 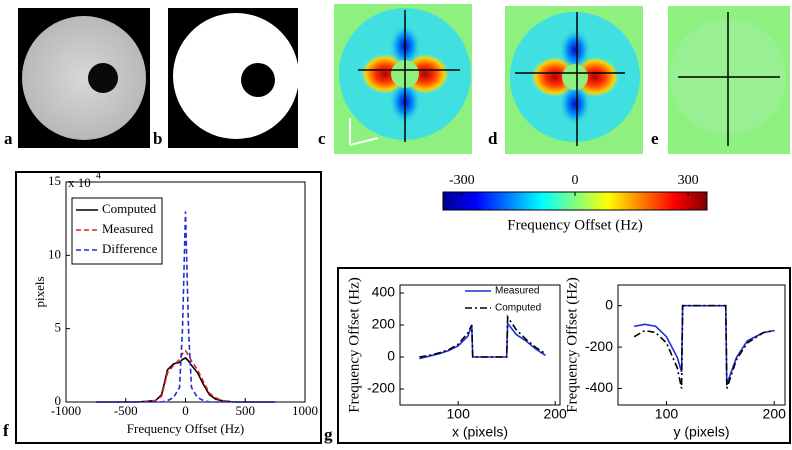 I want to click on panel-label: e, so click(x=655, y=138).